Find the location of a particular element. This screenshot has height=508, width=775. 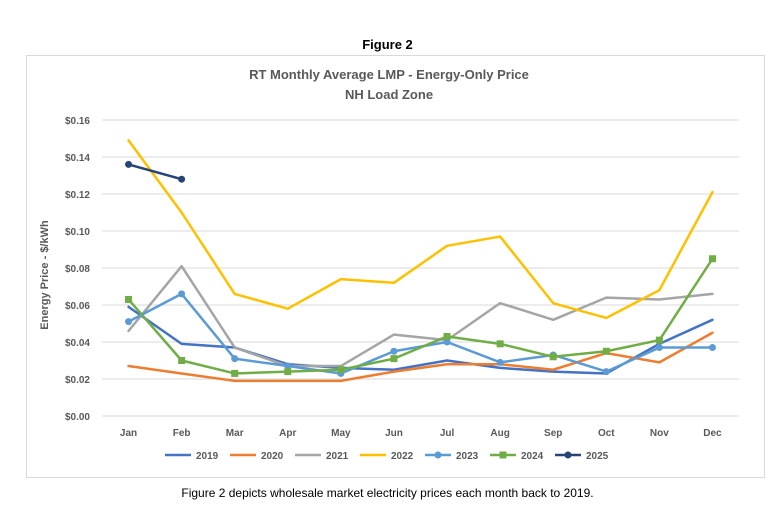

x-tick-label: Oct is located at coordinates (606, 433).